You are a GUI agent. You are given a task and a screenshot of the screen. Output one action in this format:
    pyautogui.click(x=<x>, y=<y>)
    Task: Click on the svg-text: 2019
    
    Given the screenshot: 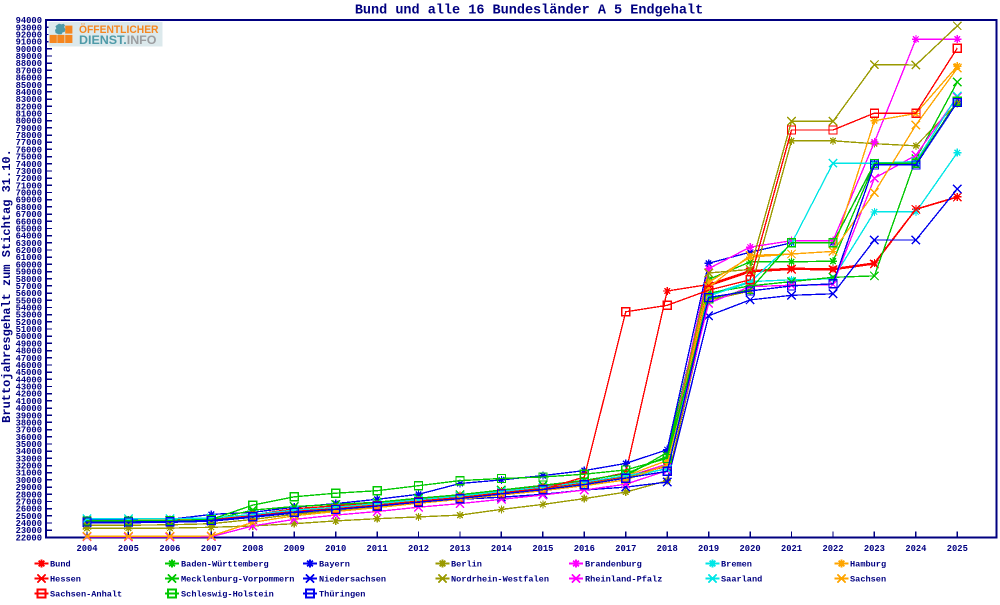 What is the action you would take?
    pyautogui.click(x=708, y=549)
    